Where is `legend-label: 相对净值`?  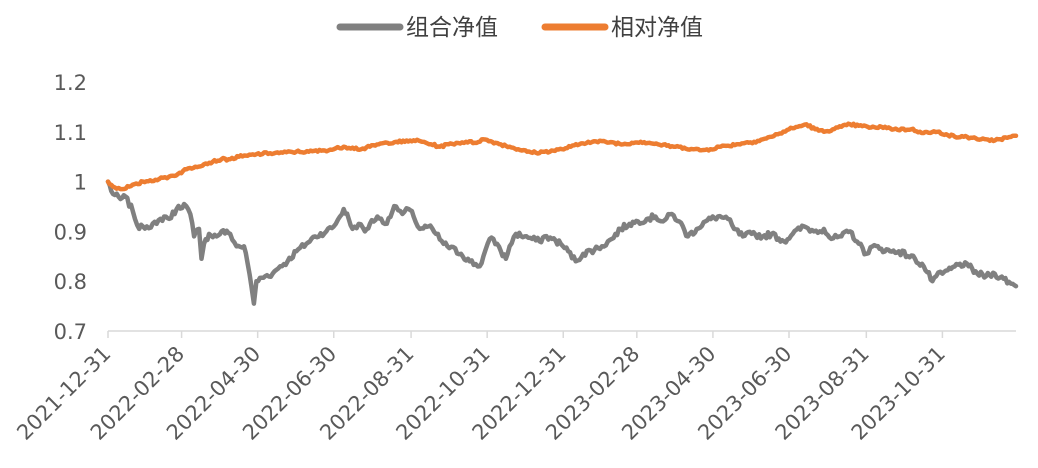
legend-label: 相对净值 is located at coordinates (657, 28).